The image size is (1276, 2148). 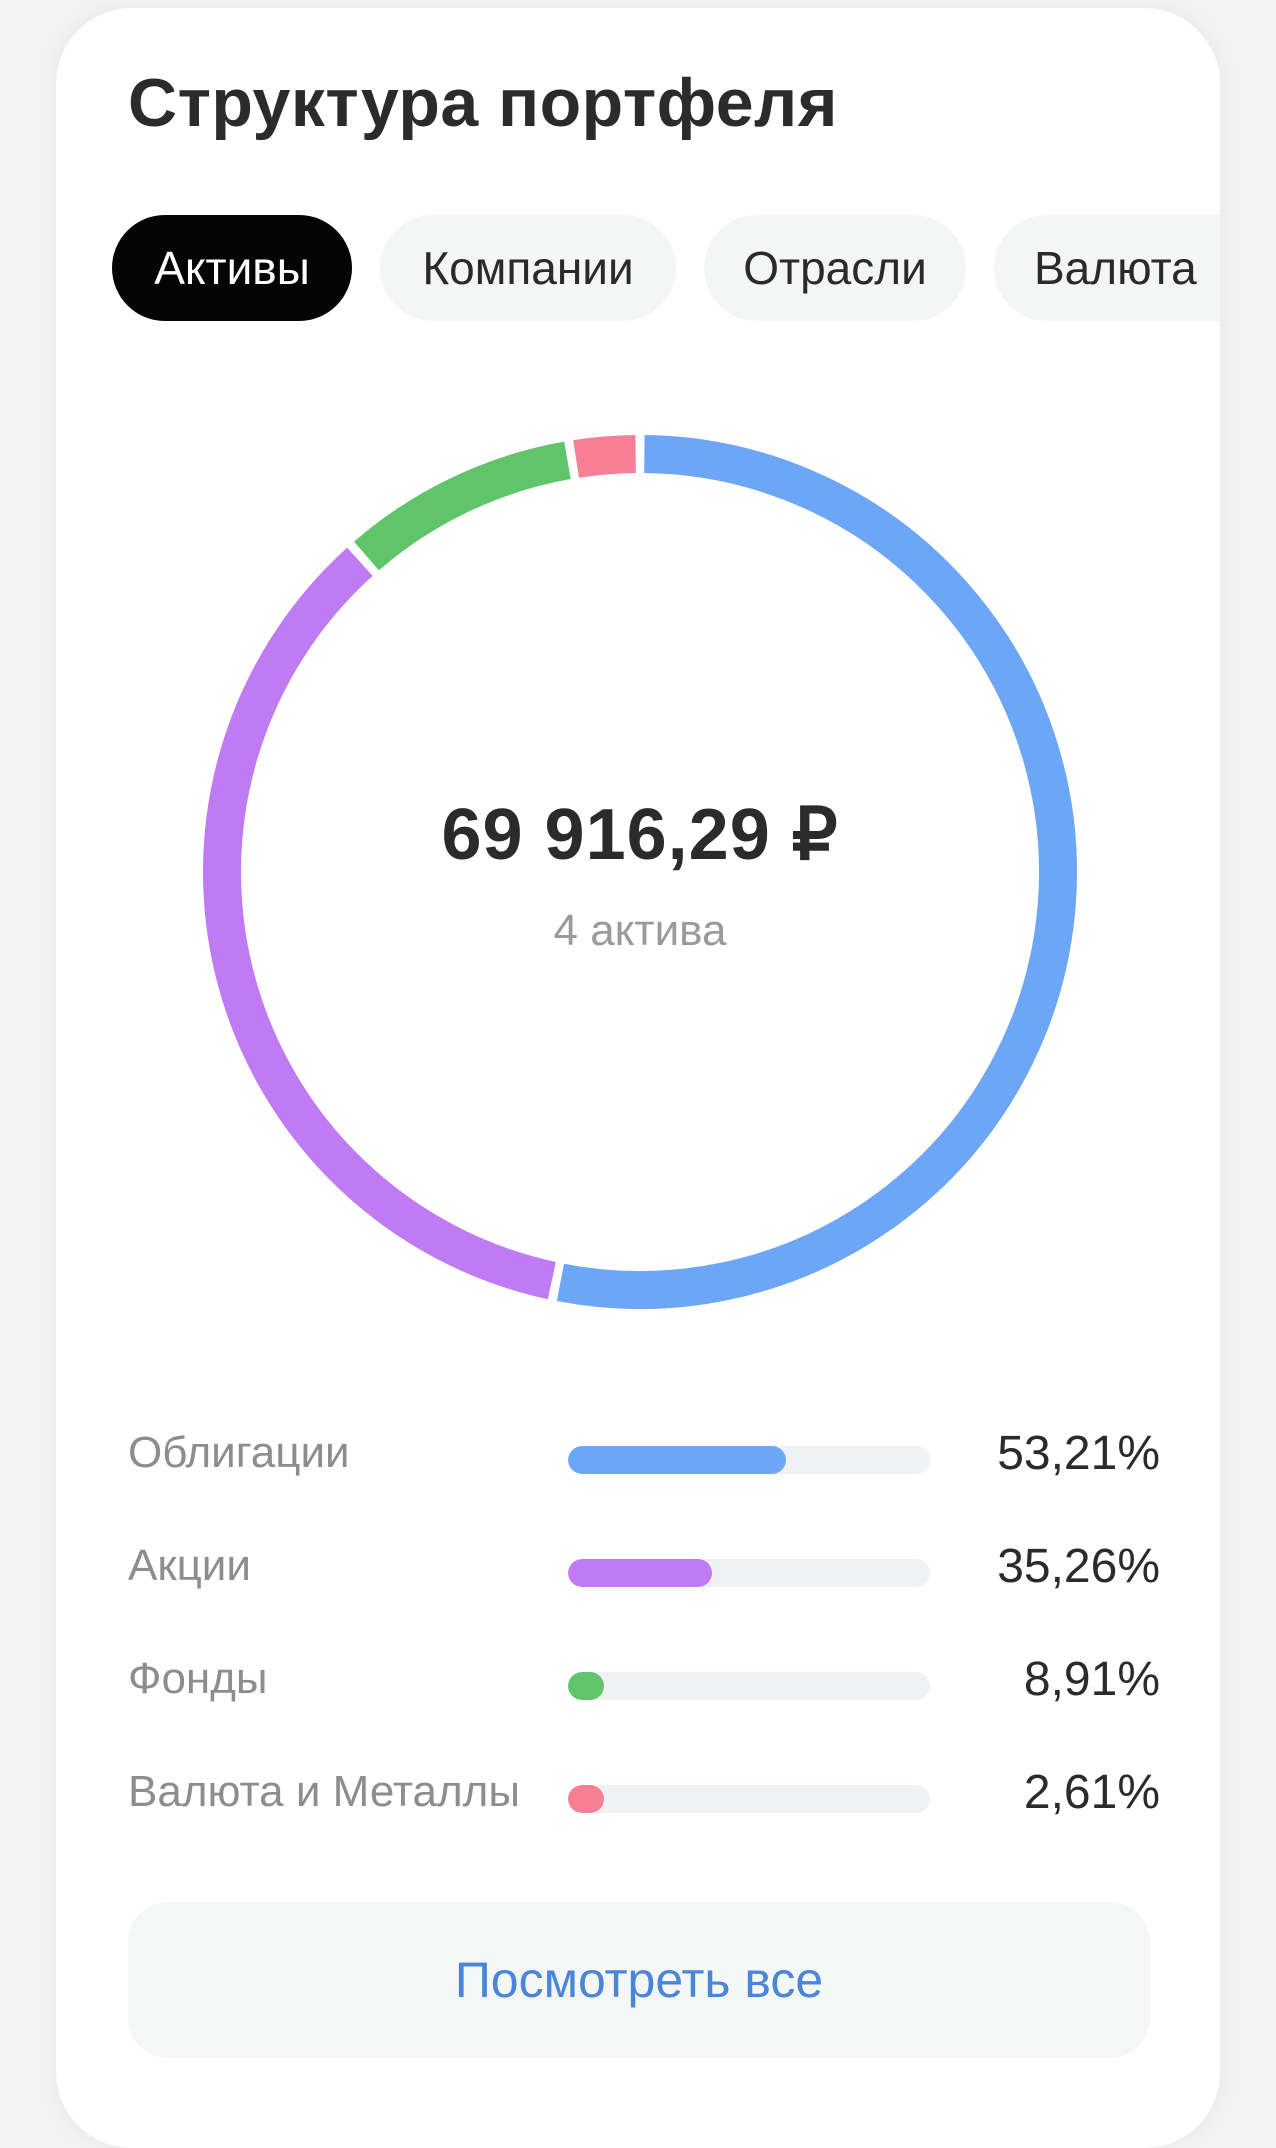 What do you see at coordinates (605, 456) in the screenshot?
I see `donut-segment-currency-metals` at bounding box center [605, 456].